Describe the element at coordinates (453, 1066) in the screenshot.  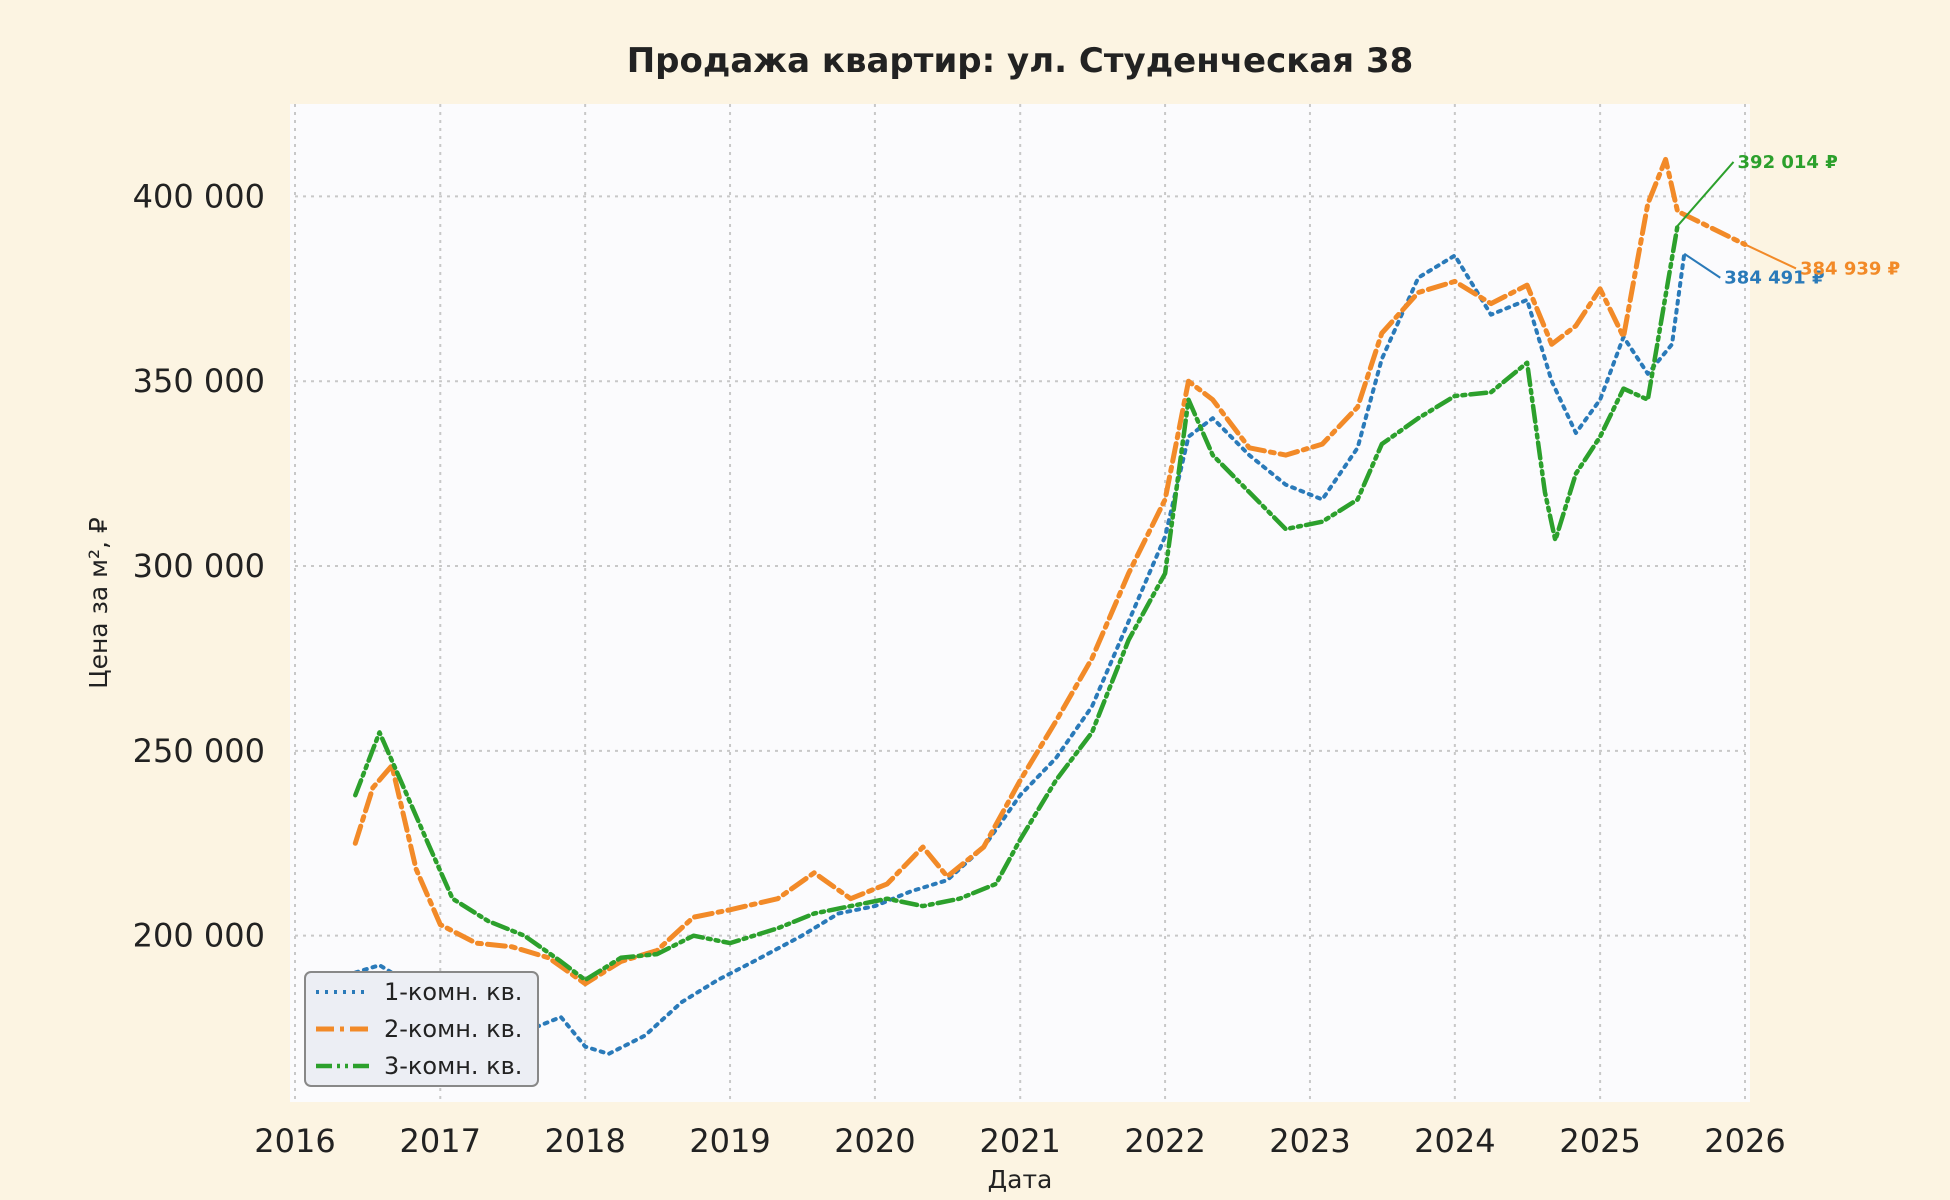
I see `legend-label: 3-комн. кв.` at that location.